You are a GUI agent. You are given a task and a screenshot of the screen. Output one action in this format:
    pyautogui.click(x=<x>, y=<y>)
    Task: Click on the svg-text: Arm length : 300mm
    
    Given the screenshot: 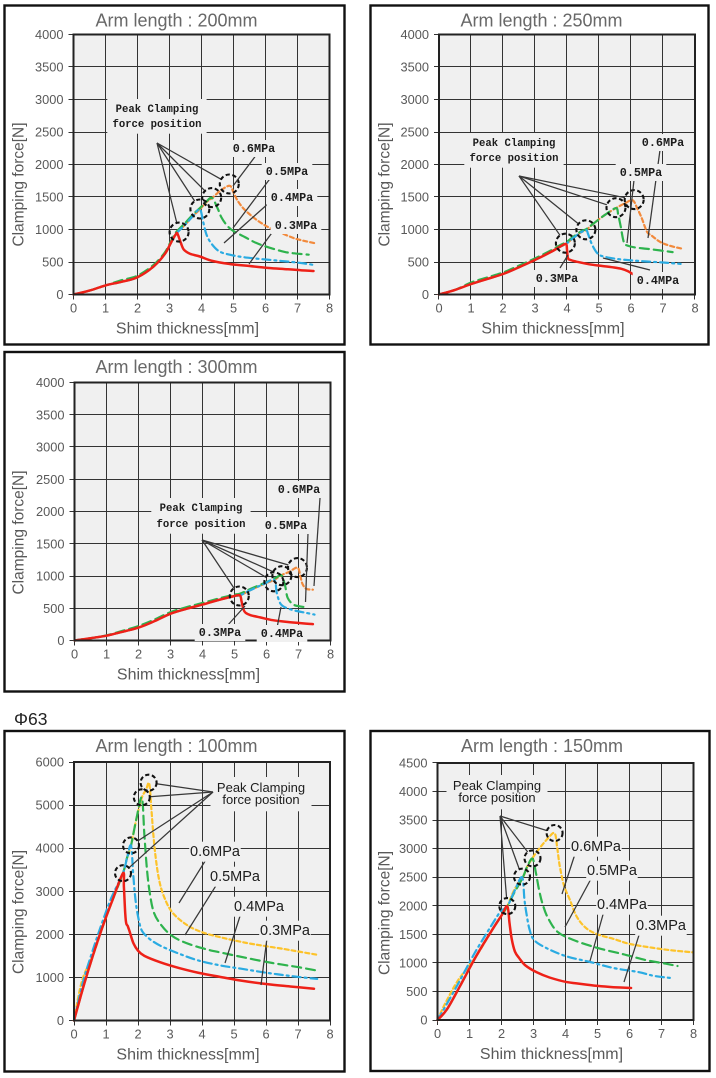 What is the action you would take?
    pyautogui.click(x=176, y=367)
    